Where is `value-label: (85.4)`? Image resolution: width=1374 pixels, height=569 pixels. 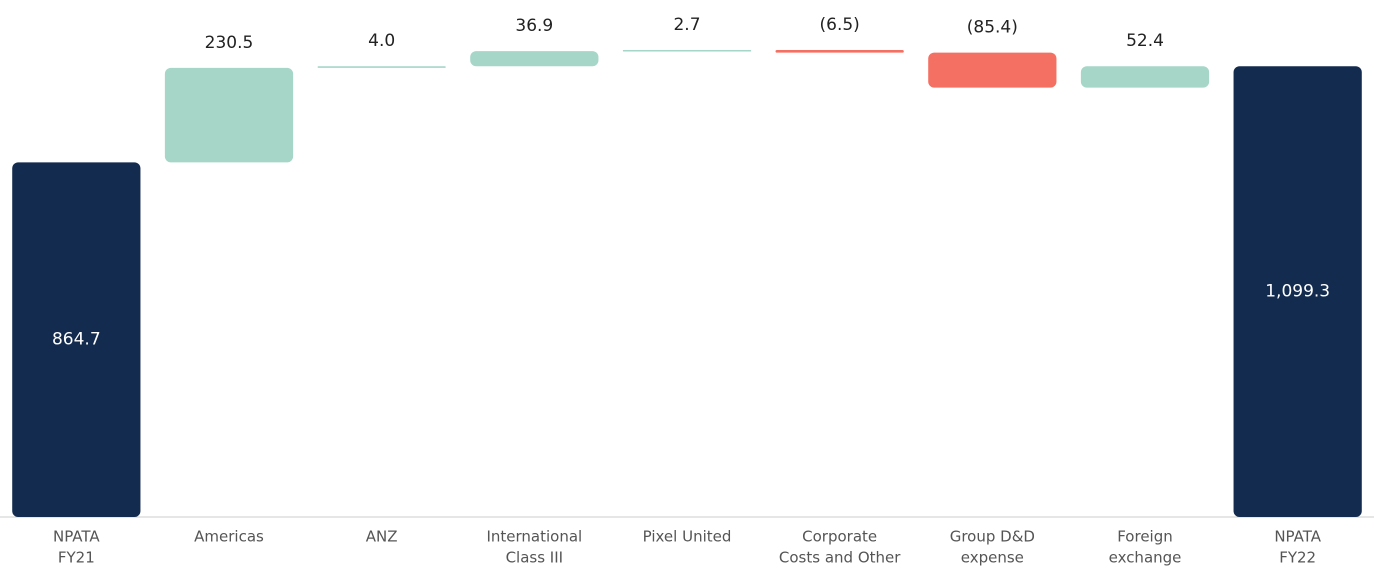 value-label: (85.4) is located at coordinates (992, 28).